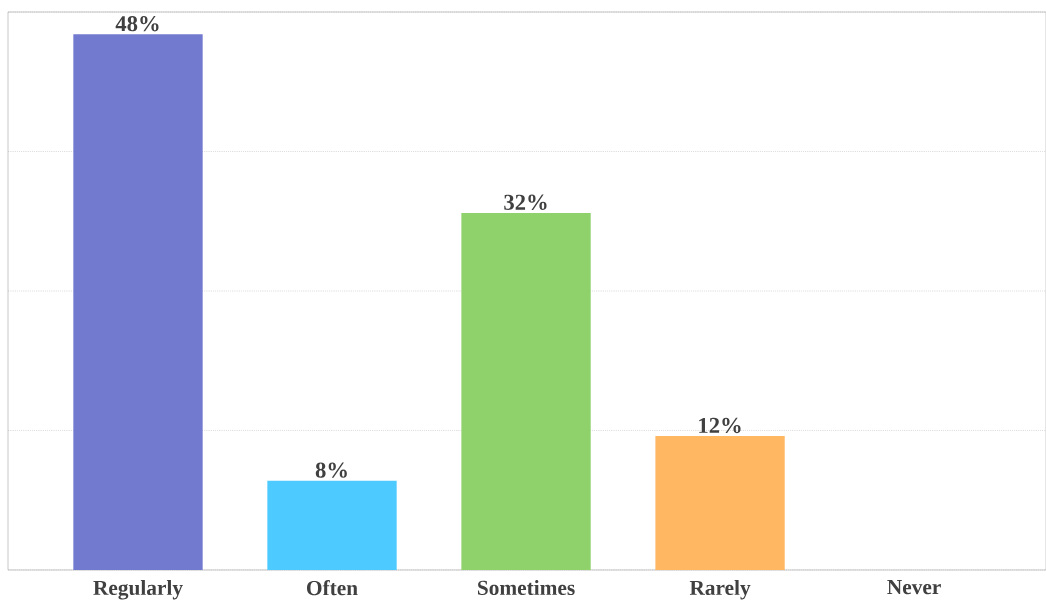  Describe the element at coordinates (137, 24) in the screenshot. I see `data-label: 48%` at that location.